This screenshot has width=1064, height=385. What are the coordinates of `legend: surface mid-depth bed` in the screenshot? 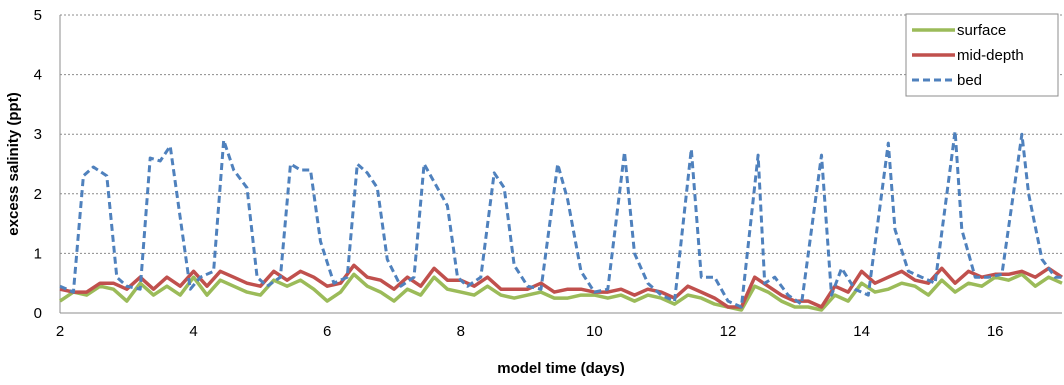 It's located at (982, 55).